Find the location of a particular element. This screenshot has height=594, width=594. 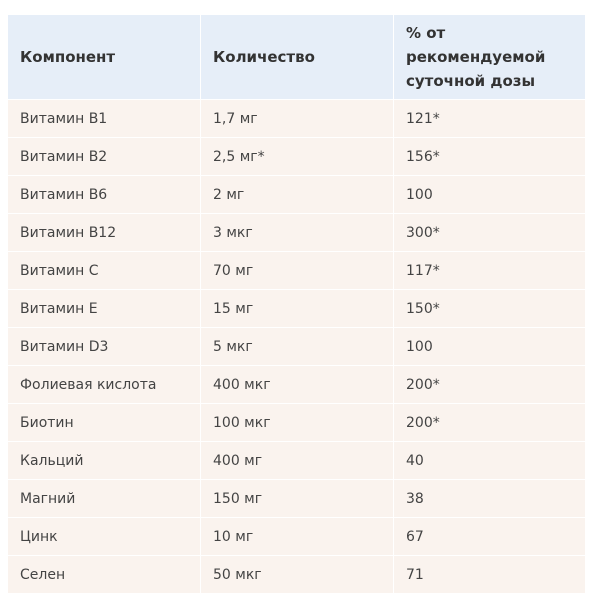

cell-component: Фолиевая кислота is located at coordinates (104, 384).